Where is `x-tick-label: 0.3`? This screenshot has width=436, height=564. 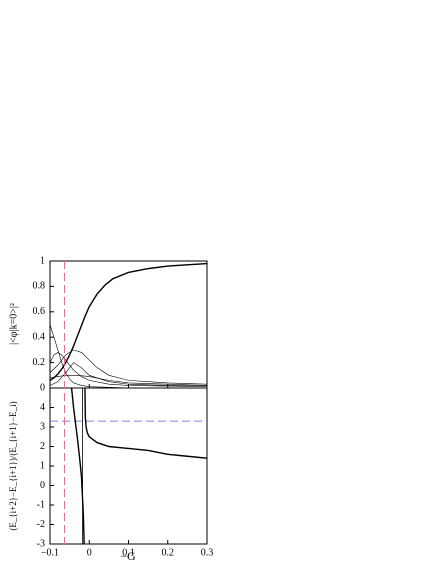 x-tick-label: 0.3 is located at coordinates (207, 552).